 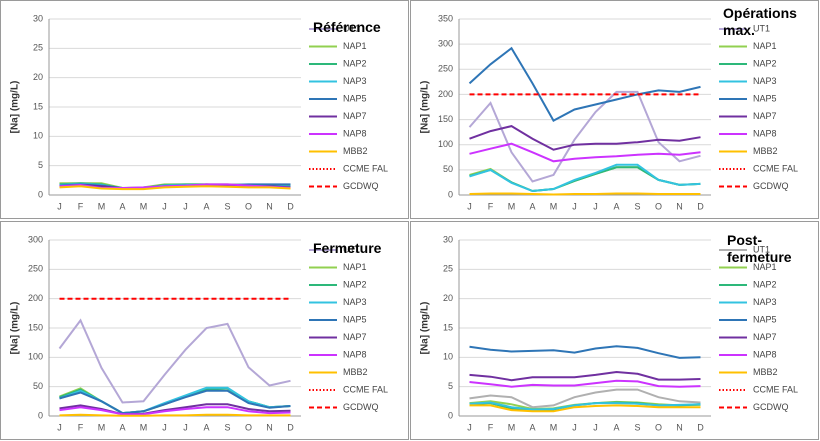 I want to click on chart-title: Fermeture, so click(x=347, y=248).